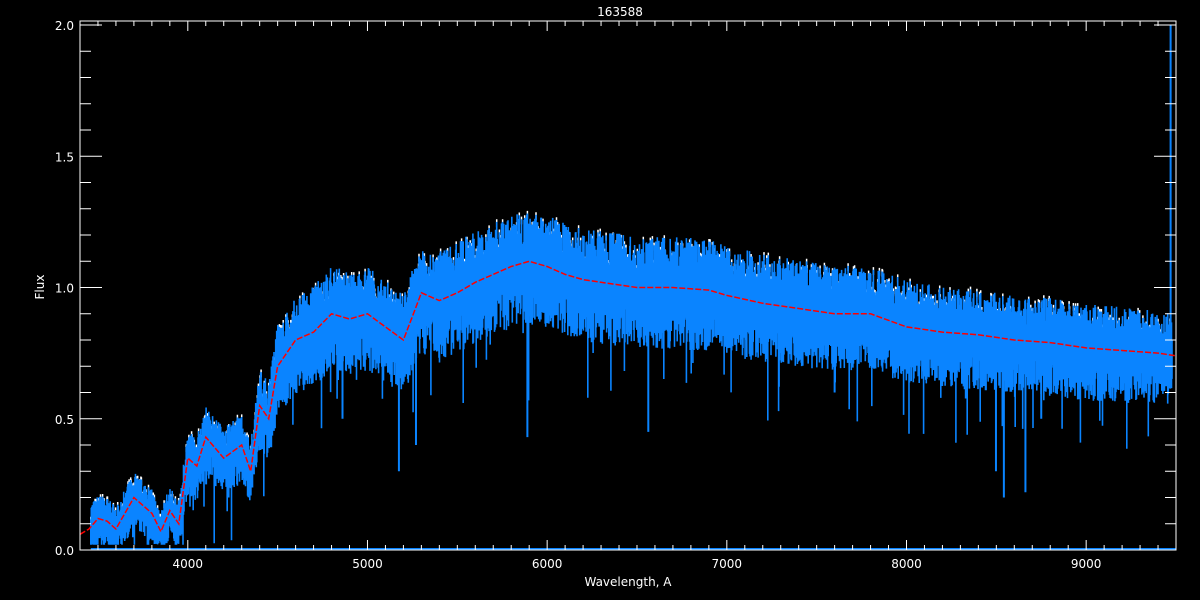  What do you see at coordinates (188, 564) in the screenshot?
I see `x-tick-label: 4000` at bounding box center [188, 564].